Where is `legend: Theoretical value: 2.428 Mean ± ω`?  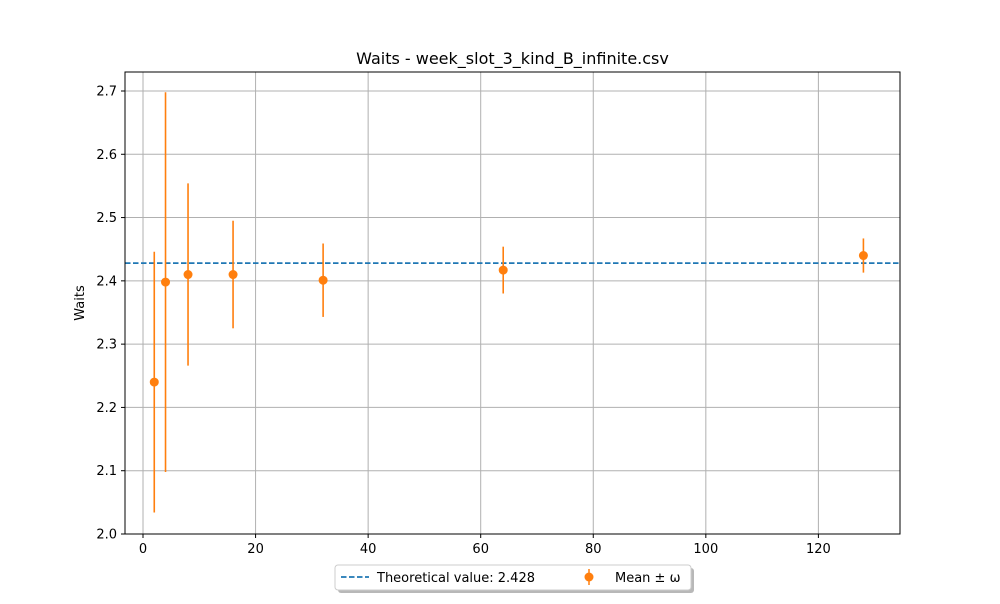 legend: Theoretical value: 2.428 Mean ± ω is located at coordinates (514, 578).